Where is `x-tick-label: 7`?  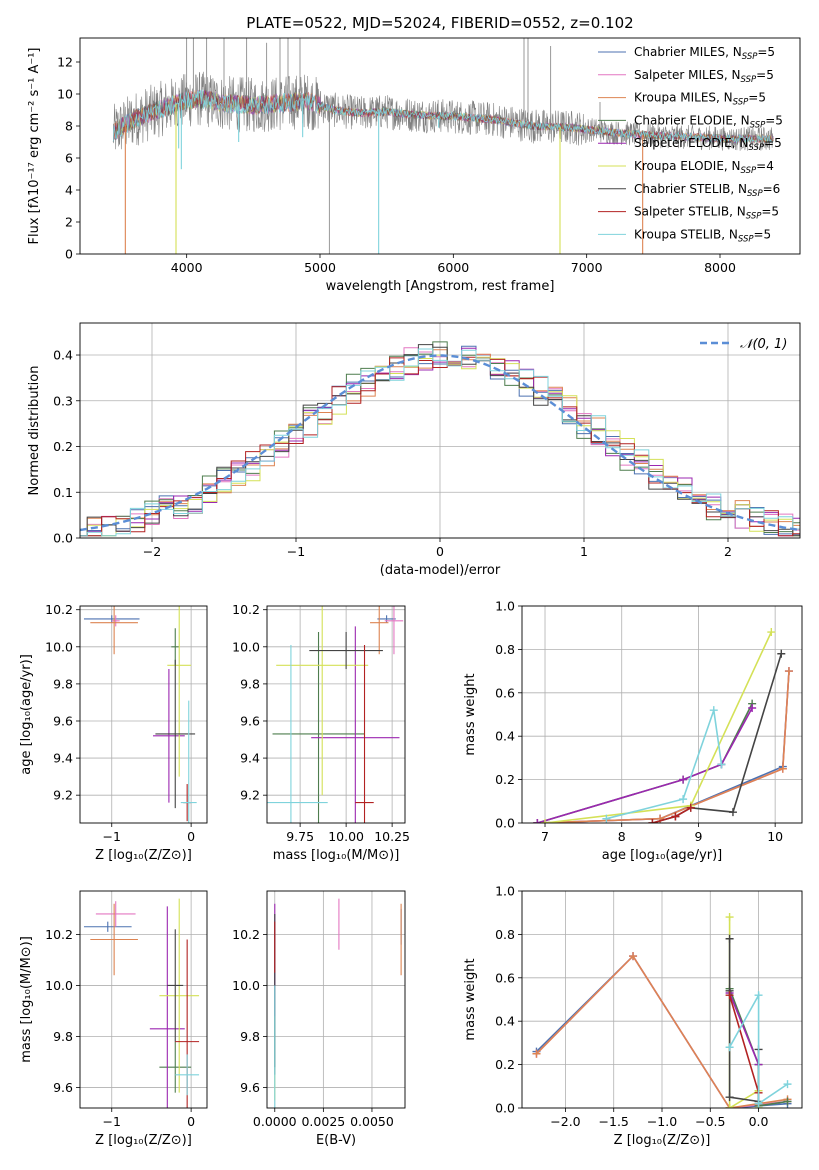 x-tick-label: 7 is located at coordinates (545, 836).